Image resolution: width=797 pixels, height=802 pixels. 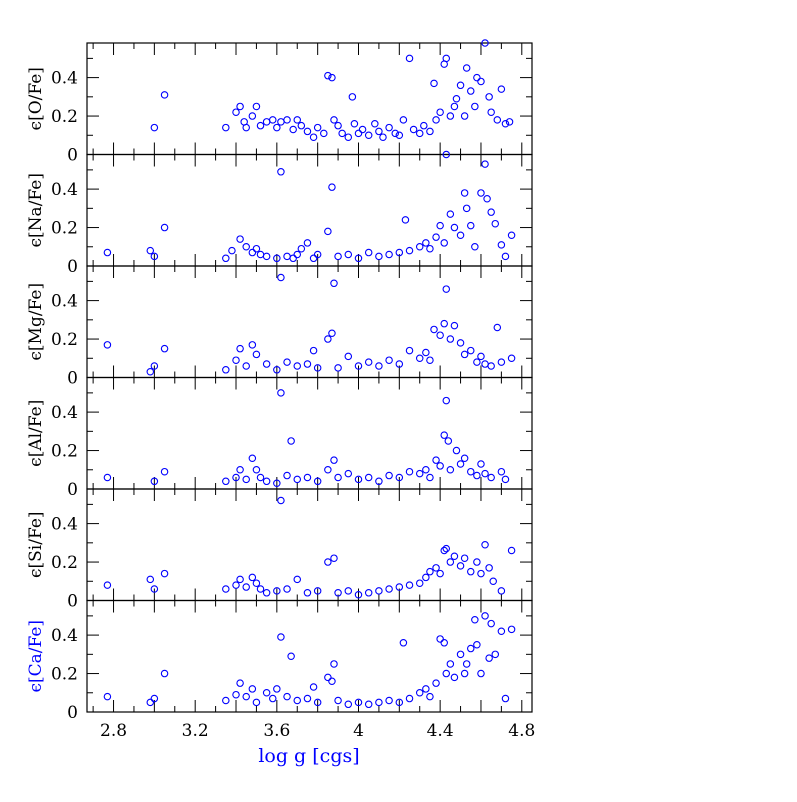 I want to click on x-axis-label: log g [cgs], so click(x=308, y=756).